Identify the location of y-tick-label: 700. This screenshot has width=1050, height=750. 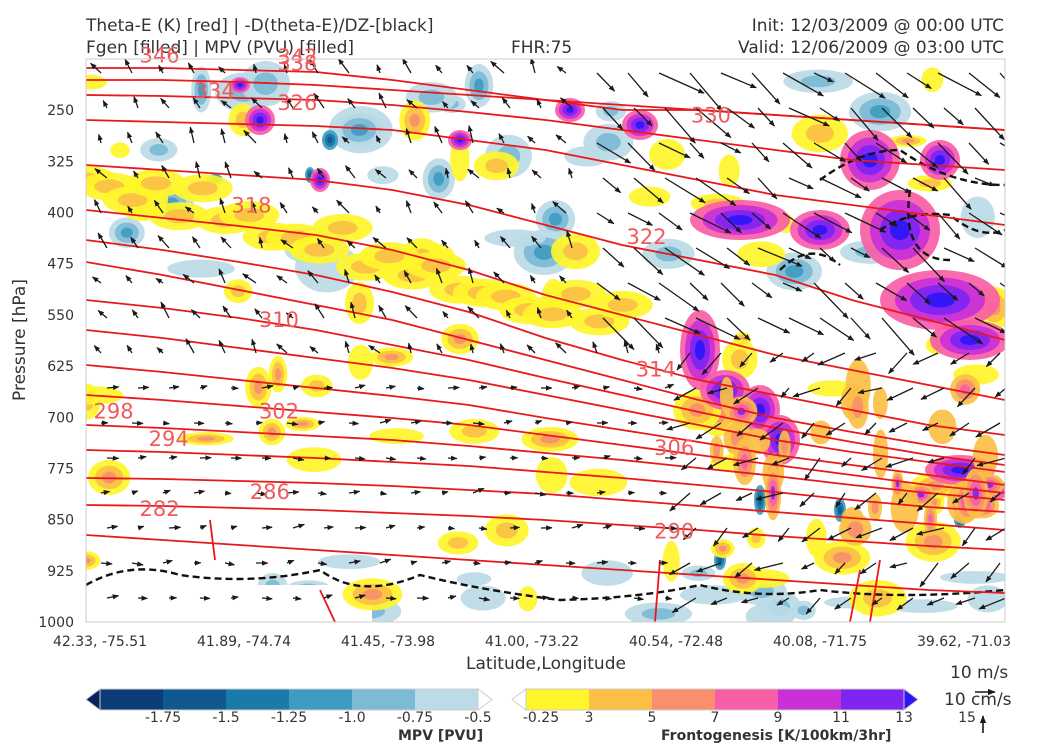
(60, 418).